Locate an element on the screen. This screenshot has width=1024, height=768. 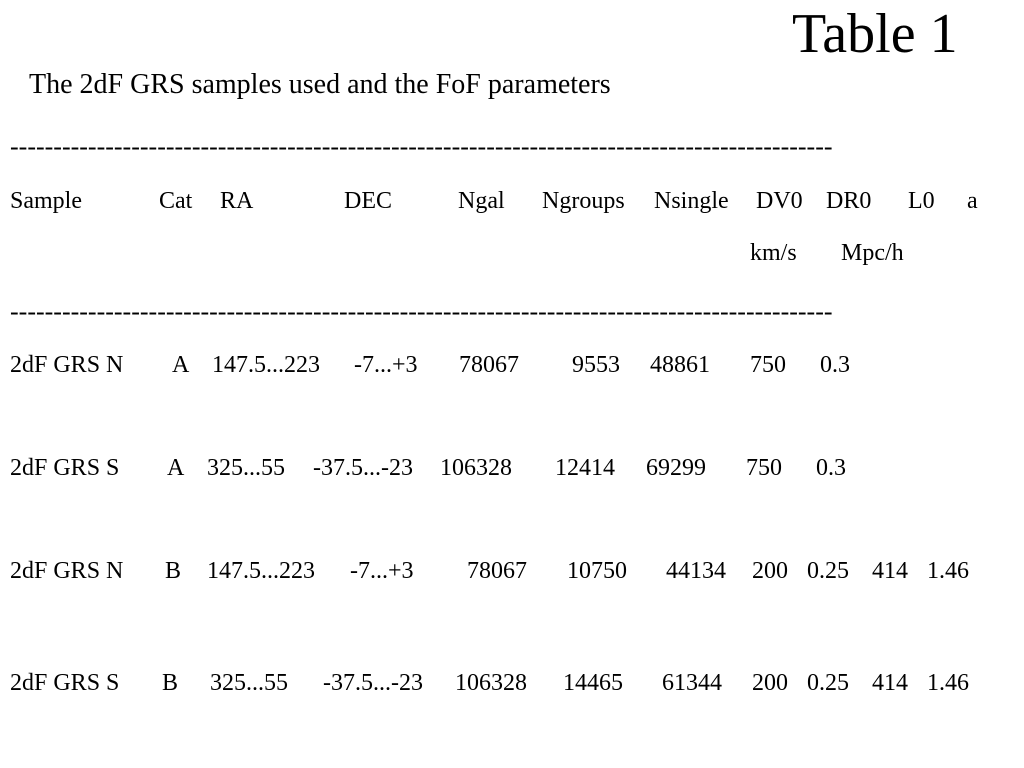
header-a: a is located at coordinates (972, 201).